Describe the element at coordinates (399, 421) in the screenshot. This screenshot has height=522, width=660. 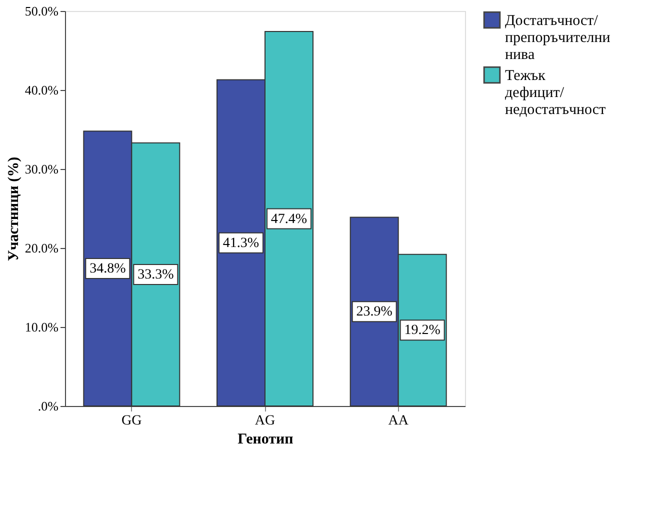
I see `x-tick-label: AA` at that location.